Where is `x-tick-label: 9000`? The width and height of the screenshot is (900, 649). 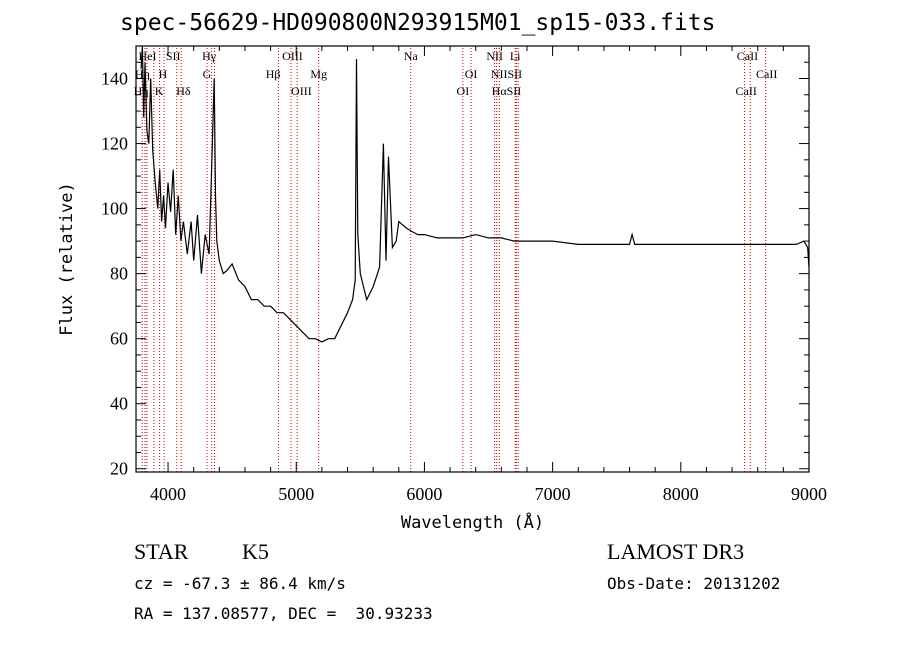 x-tick-label: 9000 is located at coordinates (809, 494).